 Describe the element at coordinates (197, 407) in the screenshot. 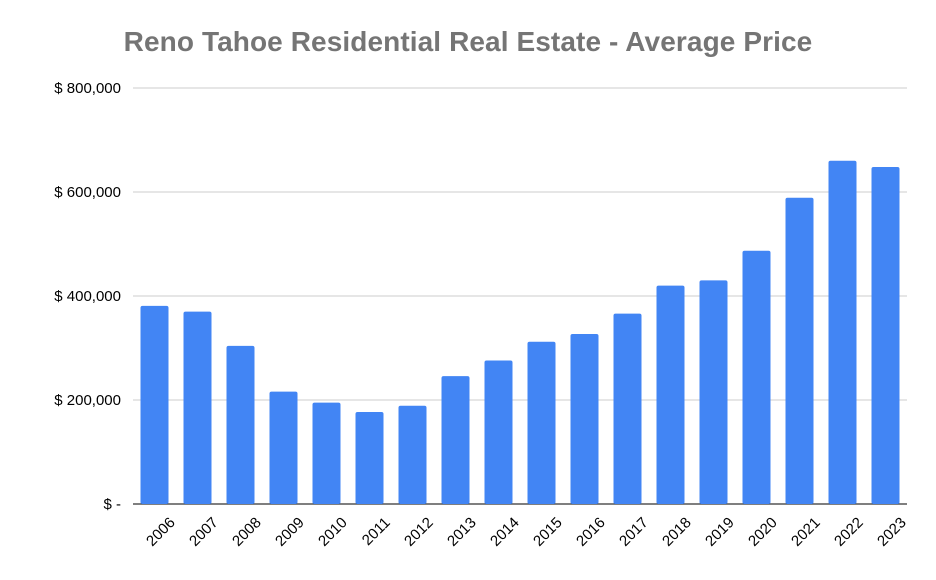

I see `bar-2007` at that location.